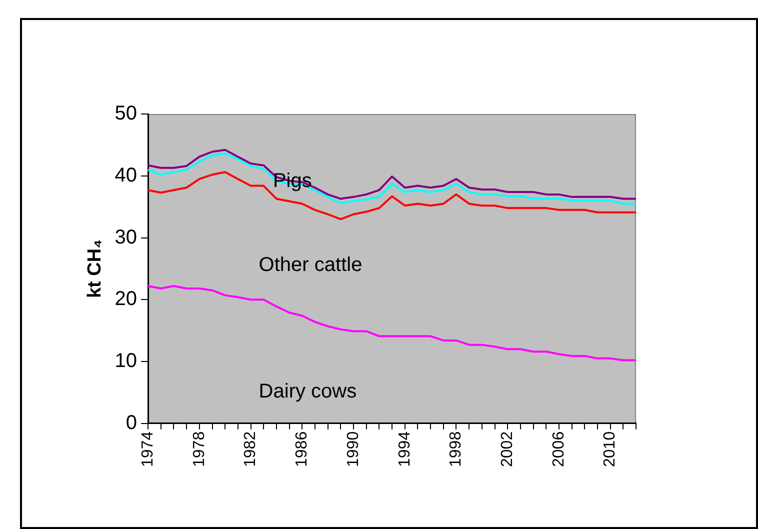 Image resolution: width=758 pixels, height=529 pixels. I want to click on y-tick-label: 20, so click(126, 299).